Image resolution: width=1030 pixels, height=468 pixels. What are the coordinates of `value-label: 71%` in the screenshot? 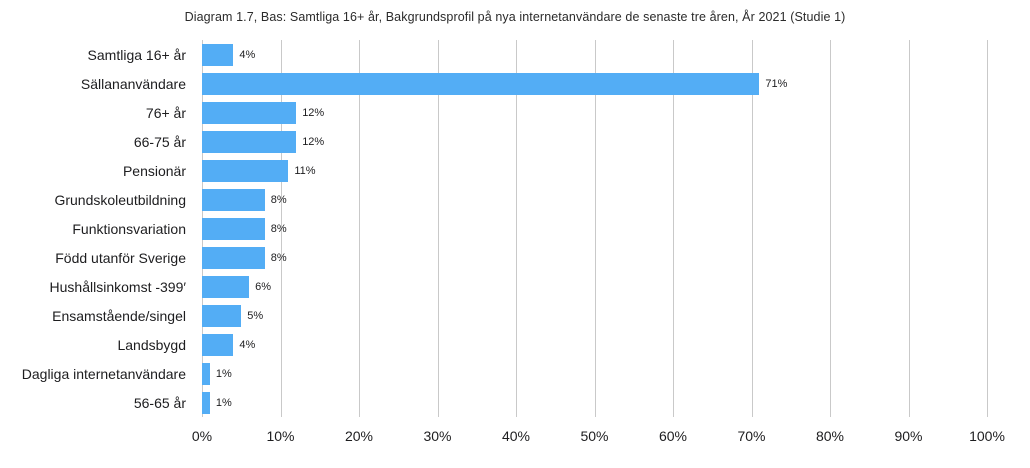 It's located at (776, 83).